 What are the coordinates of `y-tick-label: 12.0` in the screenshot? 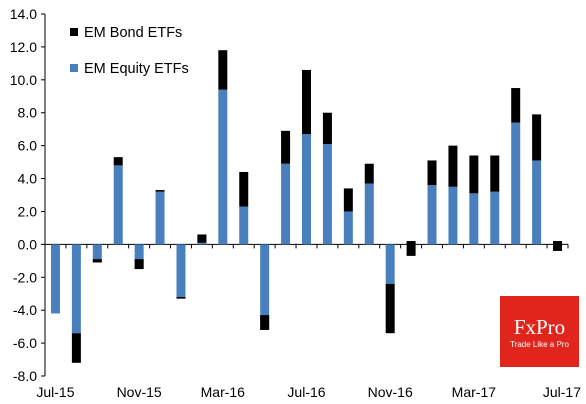 It's located at (23, 47).